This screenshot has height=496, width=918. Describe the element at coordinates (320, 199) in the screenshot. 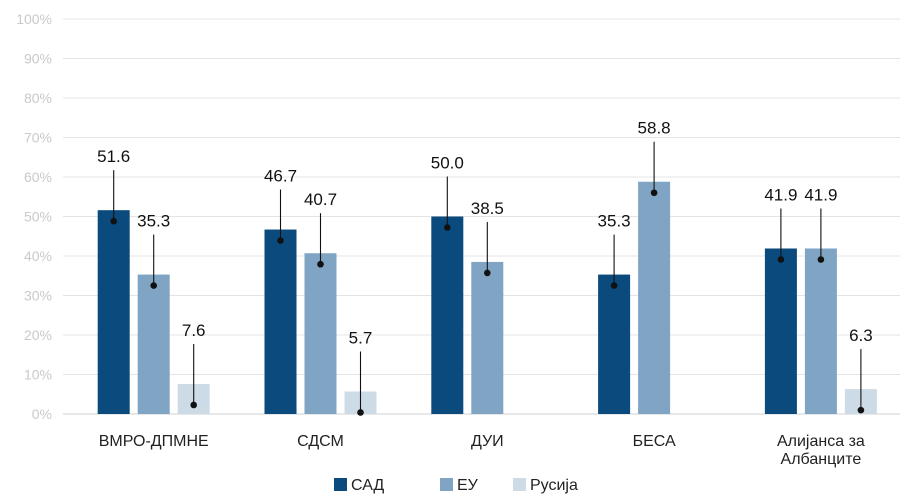

I see `data-label: 40.7` at that location.